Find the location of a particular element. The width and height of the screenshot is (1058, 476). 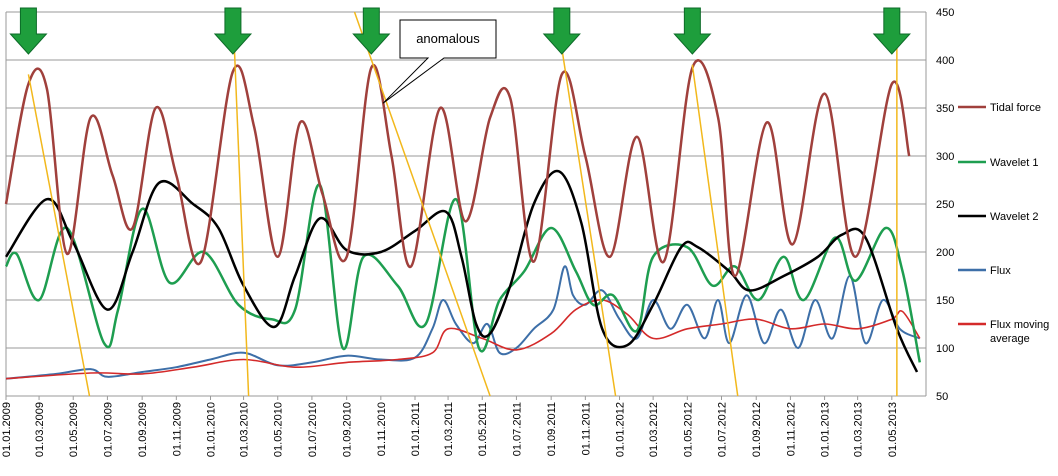

legend-label-wavelet-1: Wavelet 1 is located at coordinates (1014, 163).